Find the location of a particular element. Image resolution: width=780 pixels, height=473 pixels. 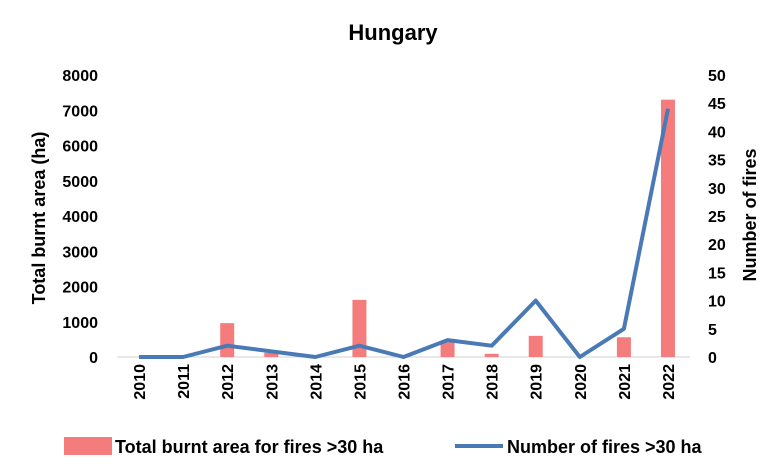

y-left-tick-label: 1000 is located at coordinates (80, 323).